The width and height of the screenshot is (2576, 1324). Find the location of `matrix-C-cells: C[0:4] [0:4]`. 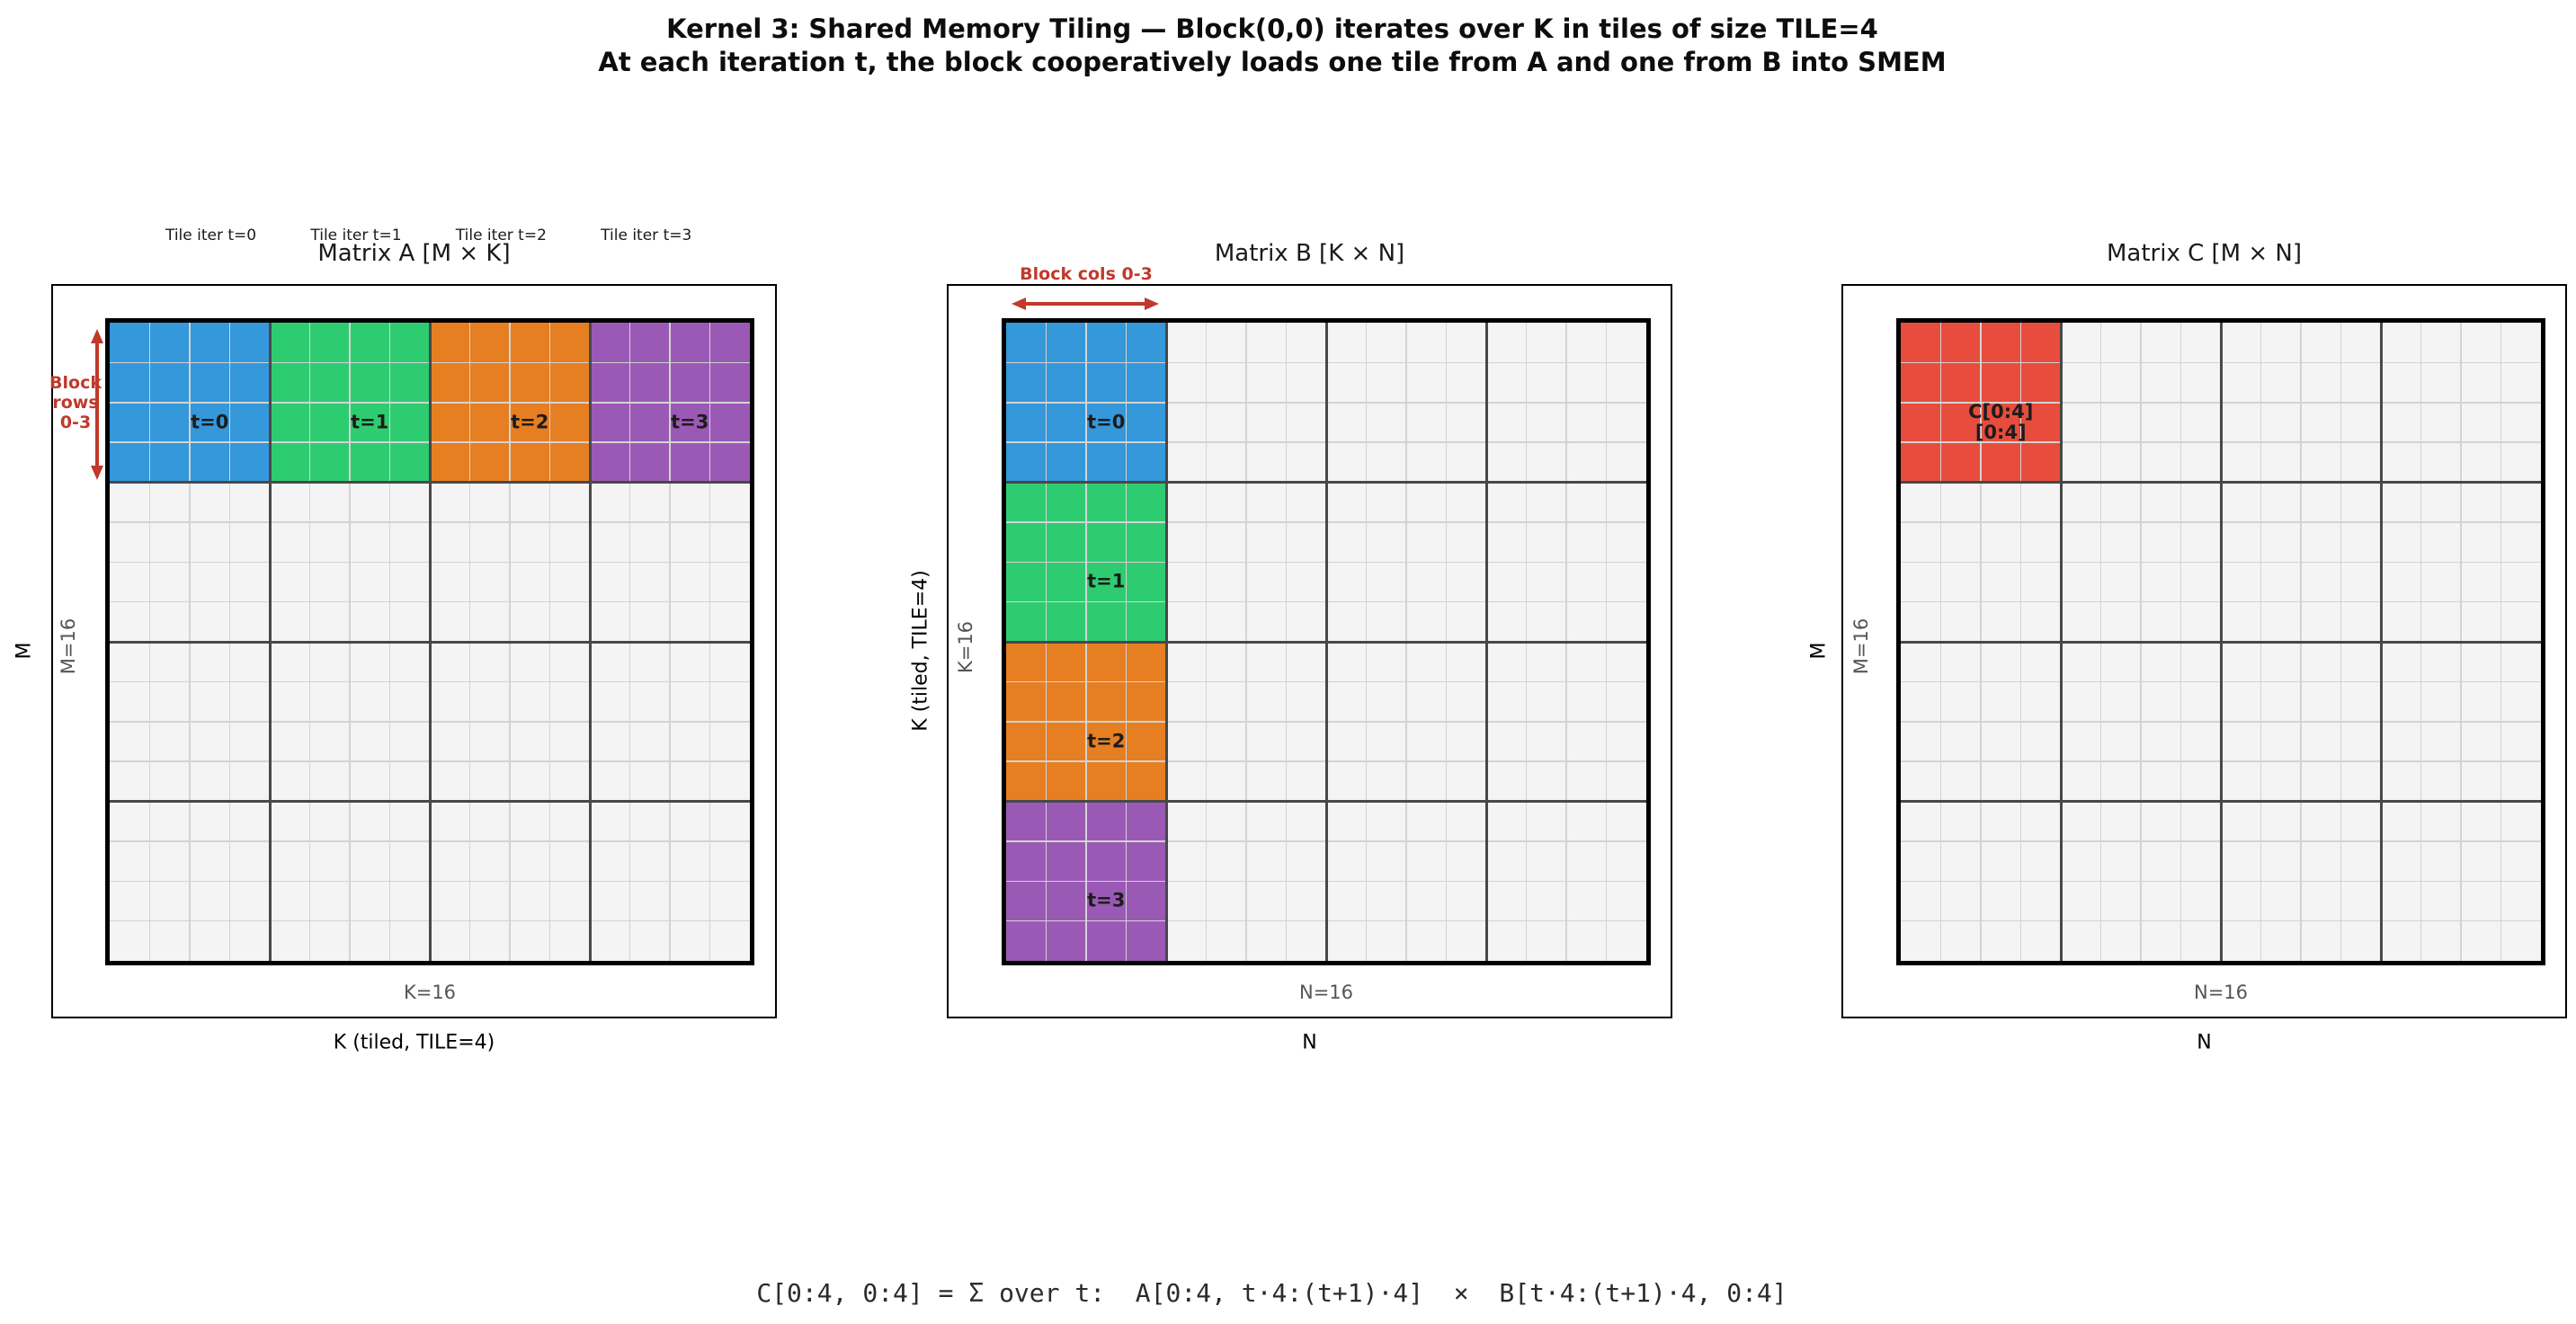

matrix-C-cells: C[0:4] [0:4] is located at coordinates (2221, 642).